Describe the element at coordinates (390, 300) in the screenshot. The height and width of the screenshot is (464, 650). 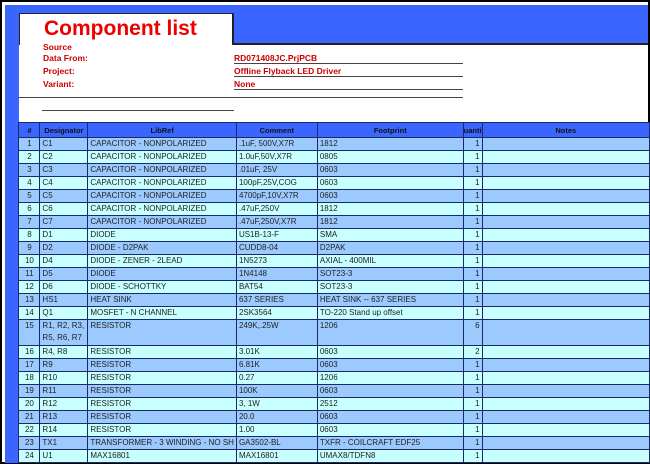
I see `cell-footprint: HEAT SINK -- 637 SERIES` at that location.